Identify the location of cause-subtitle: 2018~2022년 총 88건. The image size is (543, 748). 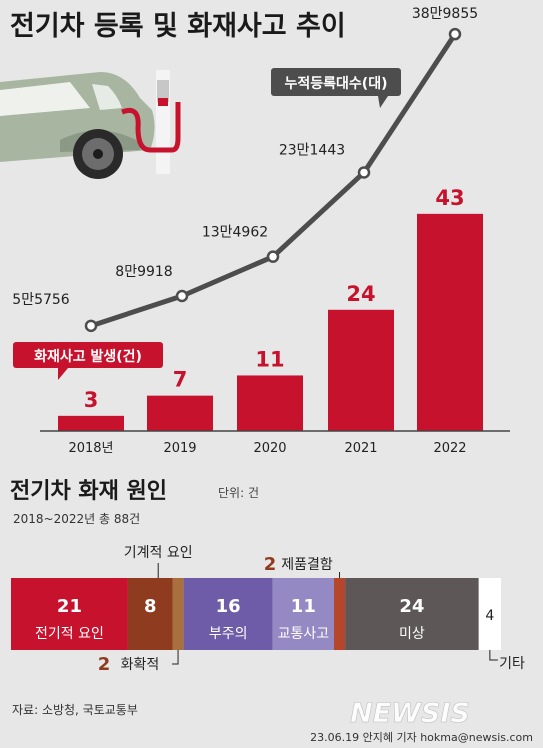
(76, 519).